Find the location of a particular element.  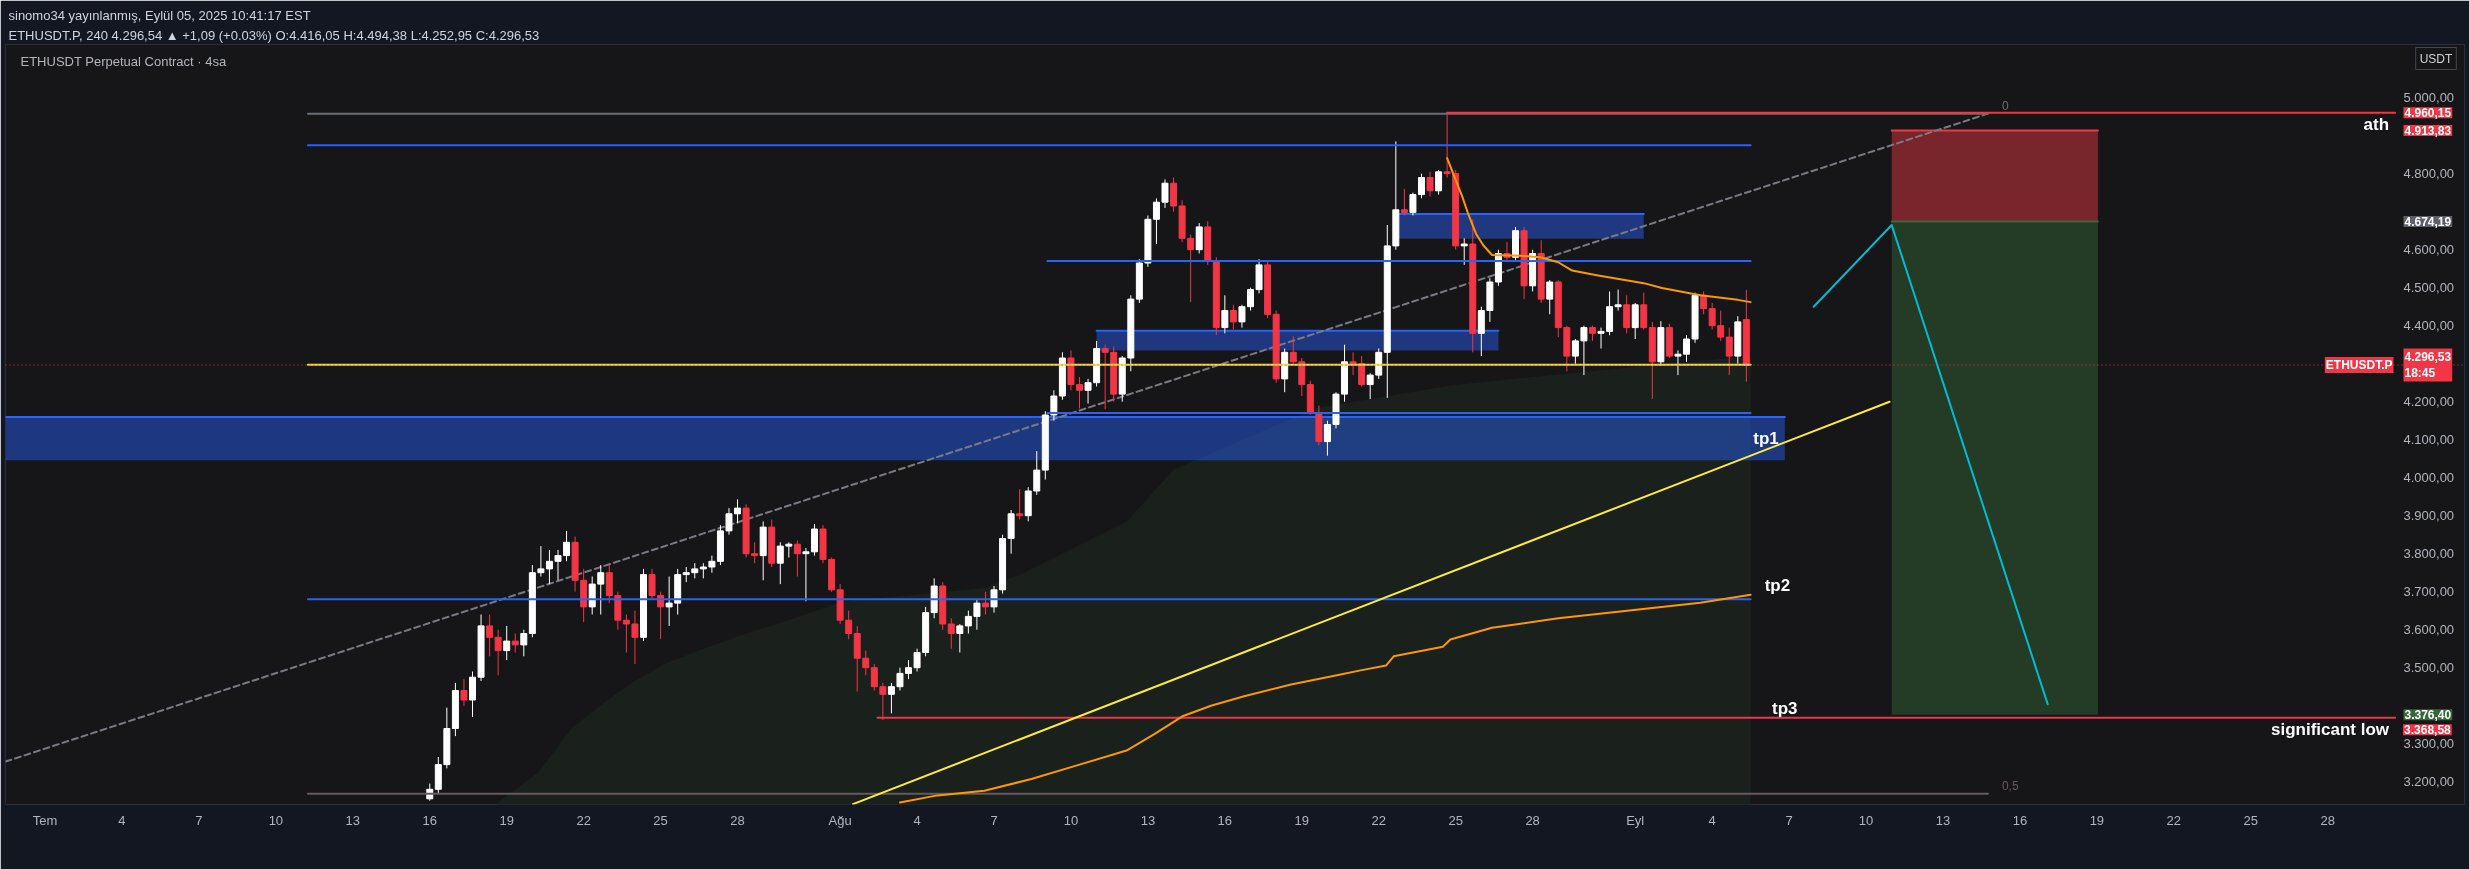

y-tick-label: 3.200,00 is located at coordinates (2429, 782).